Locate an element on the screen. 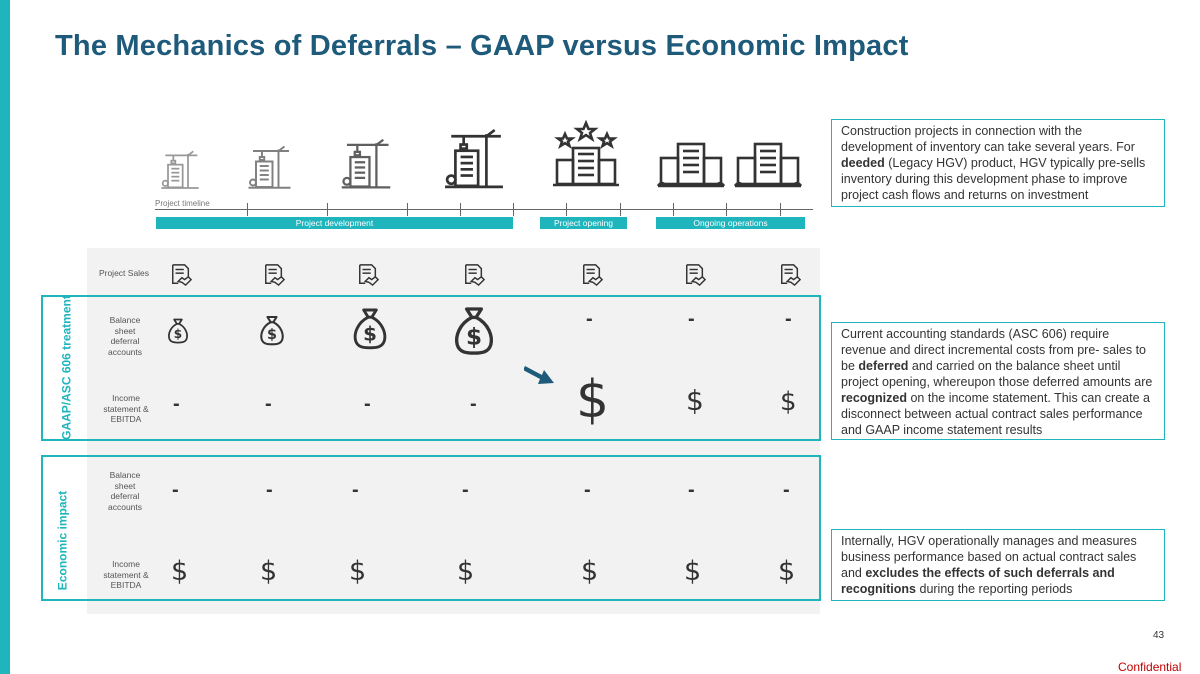  phase-ongoing-operations: Ongoing operations is located at coordinates (730, 223).